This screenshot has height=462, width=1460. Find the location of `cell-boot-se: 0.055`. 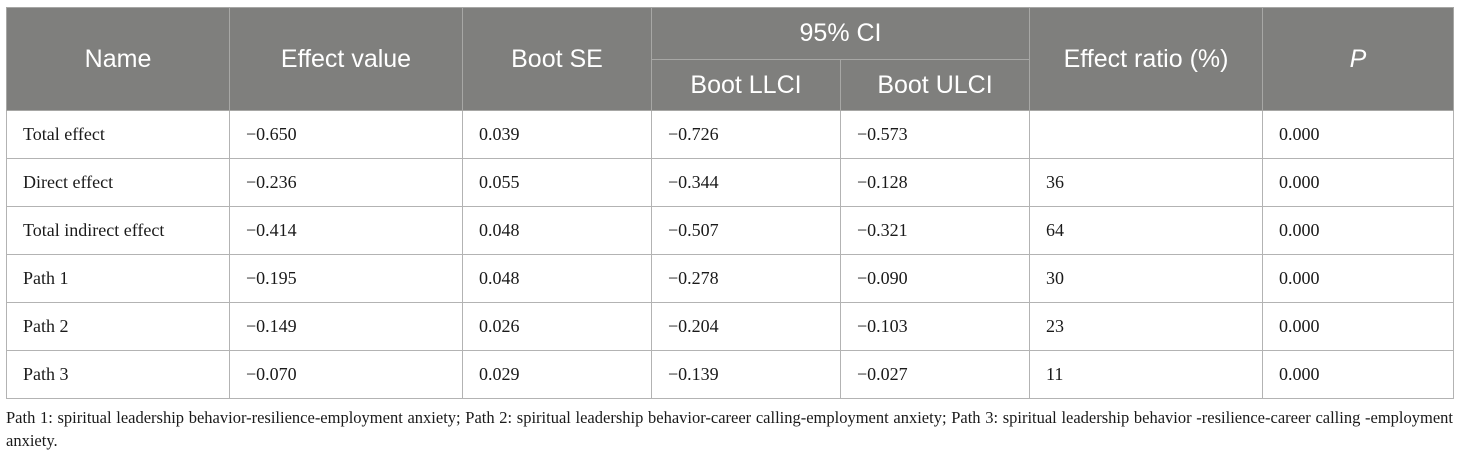

cell-boot-se: 0.055 is located at coordinates (557, 182).